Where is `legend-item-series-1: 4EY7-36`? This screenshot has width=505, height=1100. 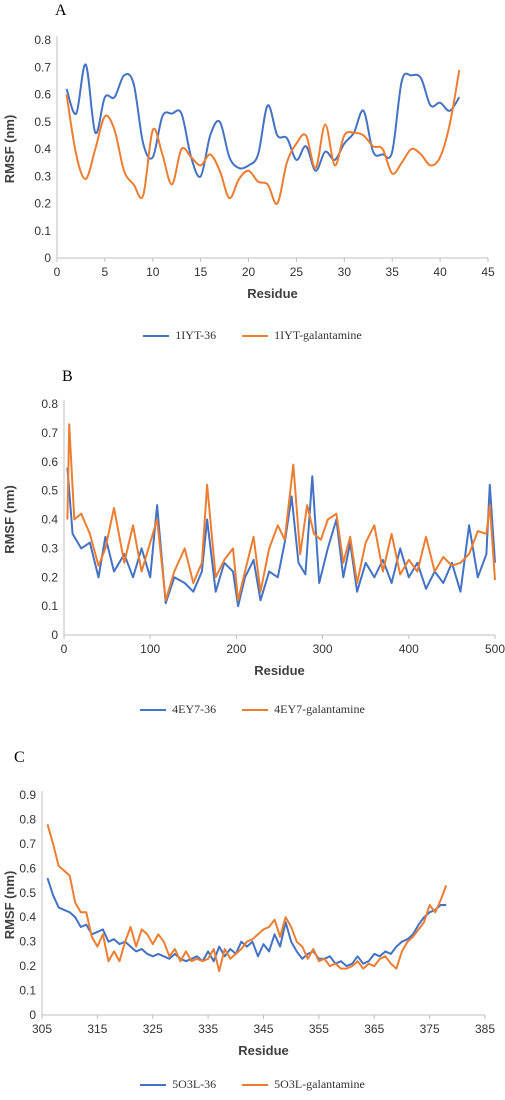 legend-item-series-1: 4EY7-36 is located at coordinates (178, 709).